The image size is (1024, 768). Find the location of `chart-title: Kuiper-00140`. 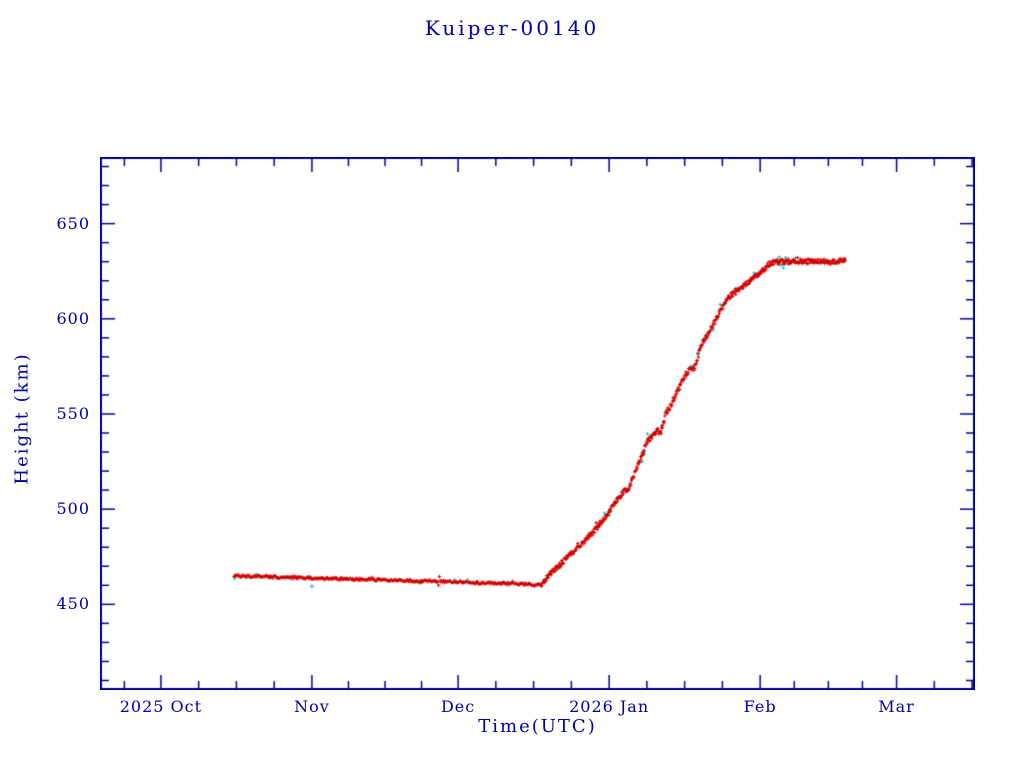

chart-title: Kuiper-00140 is located at coordinates (512, 28).